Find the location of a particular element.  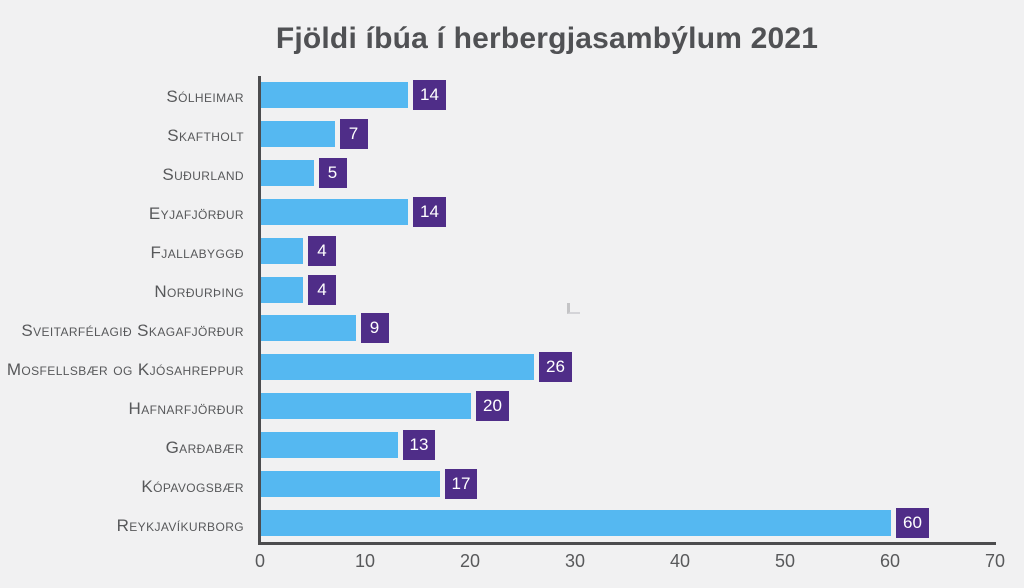

category-label: Sveitarfélagið Skagafjörður is located at coordinates (132, 330).